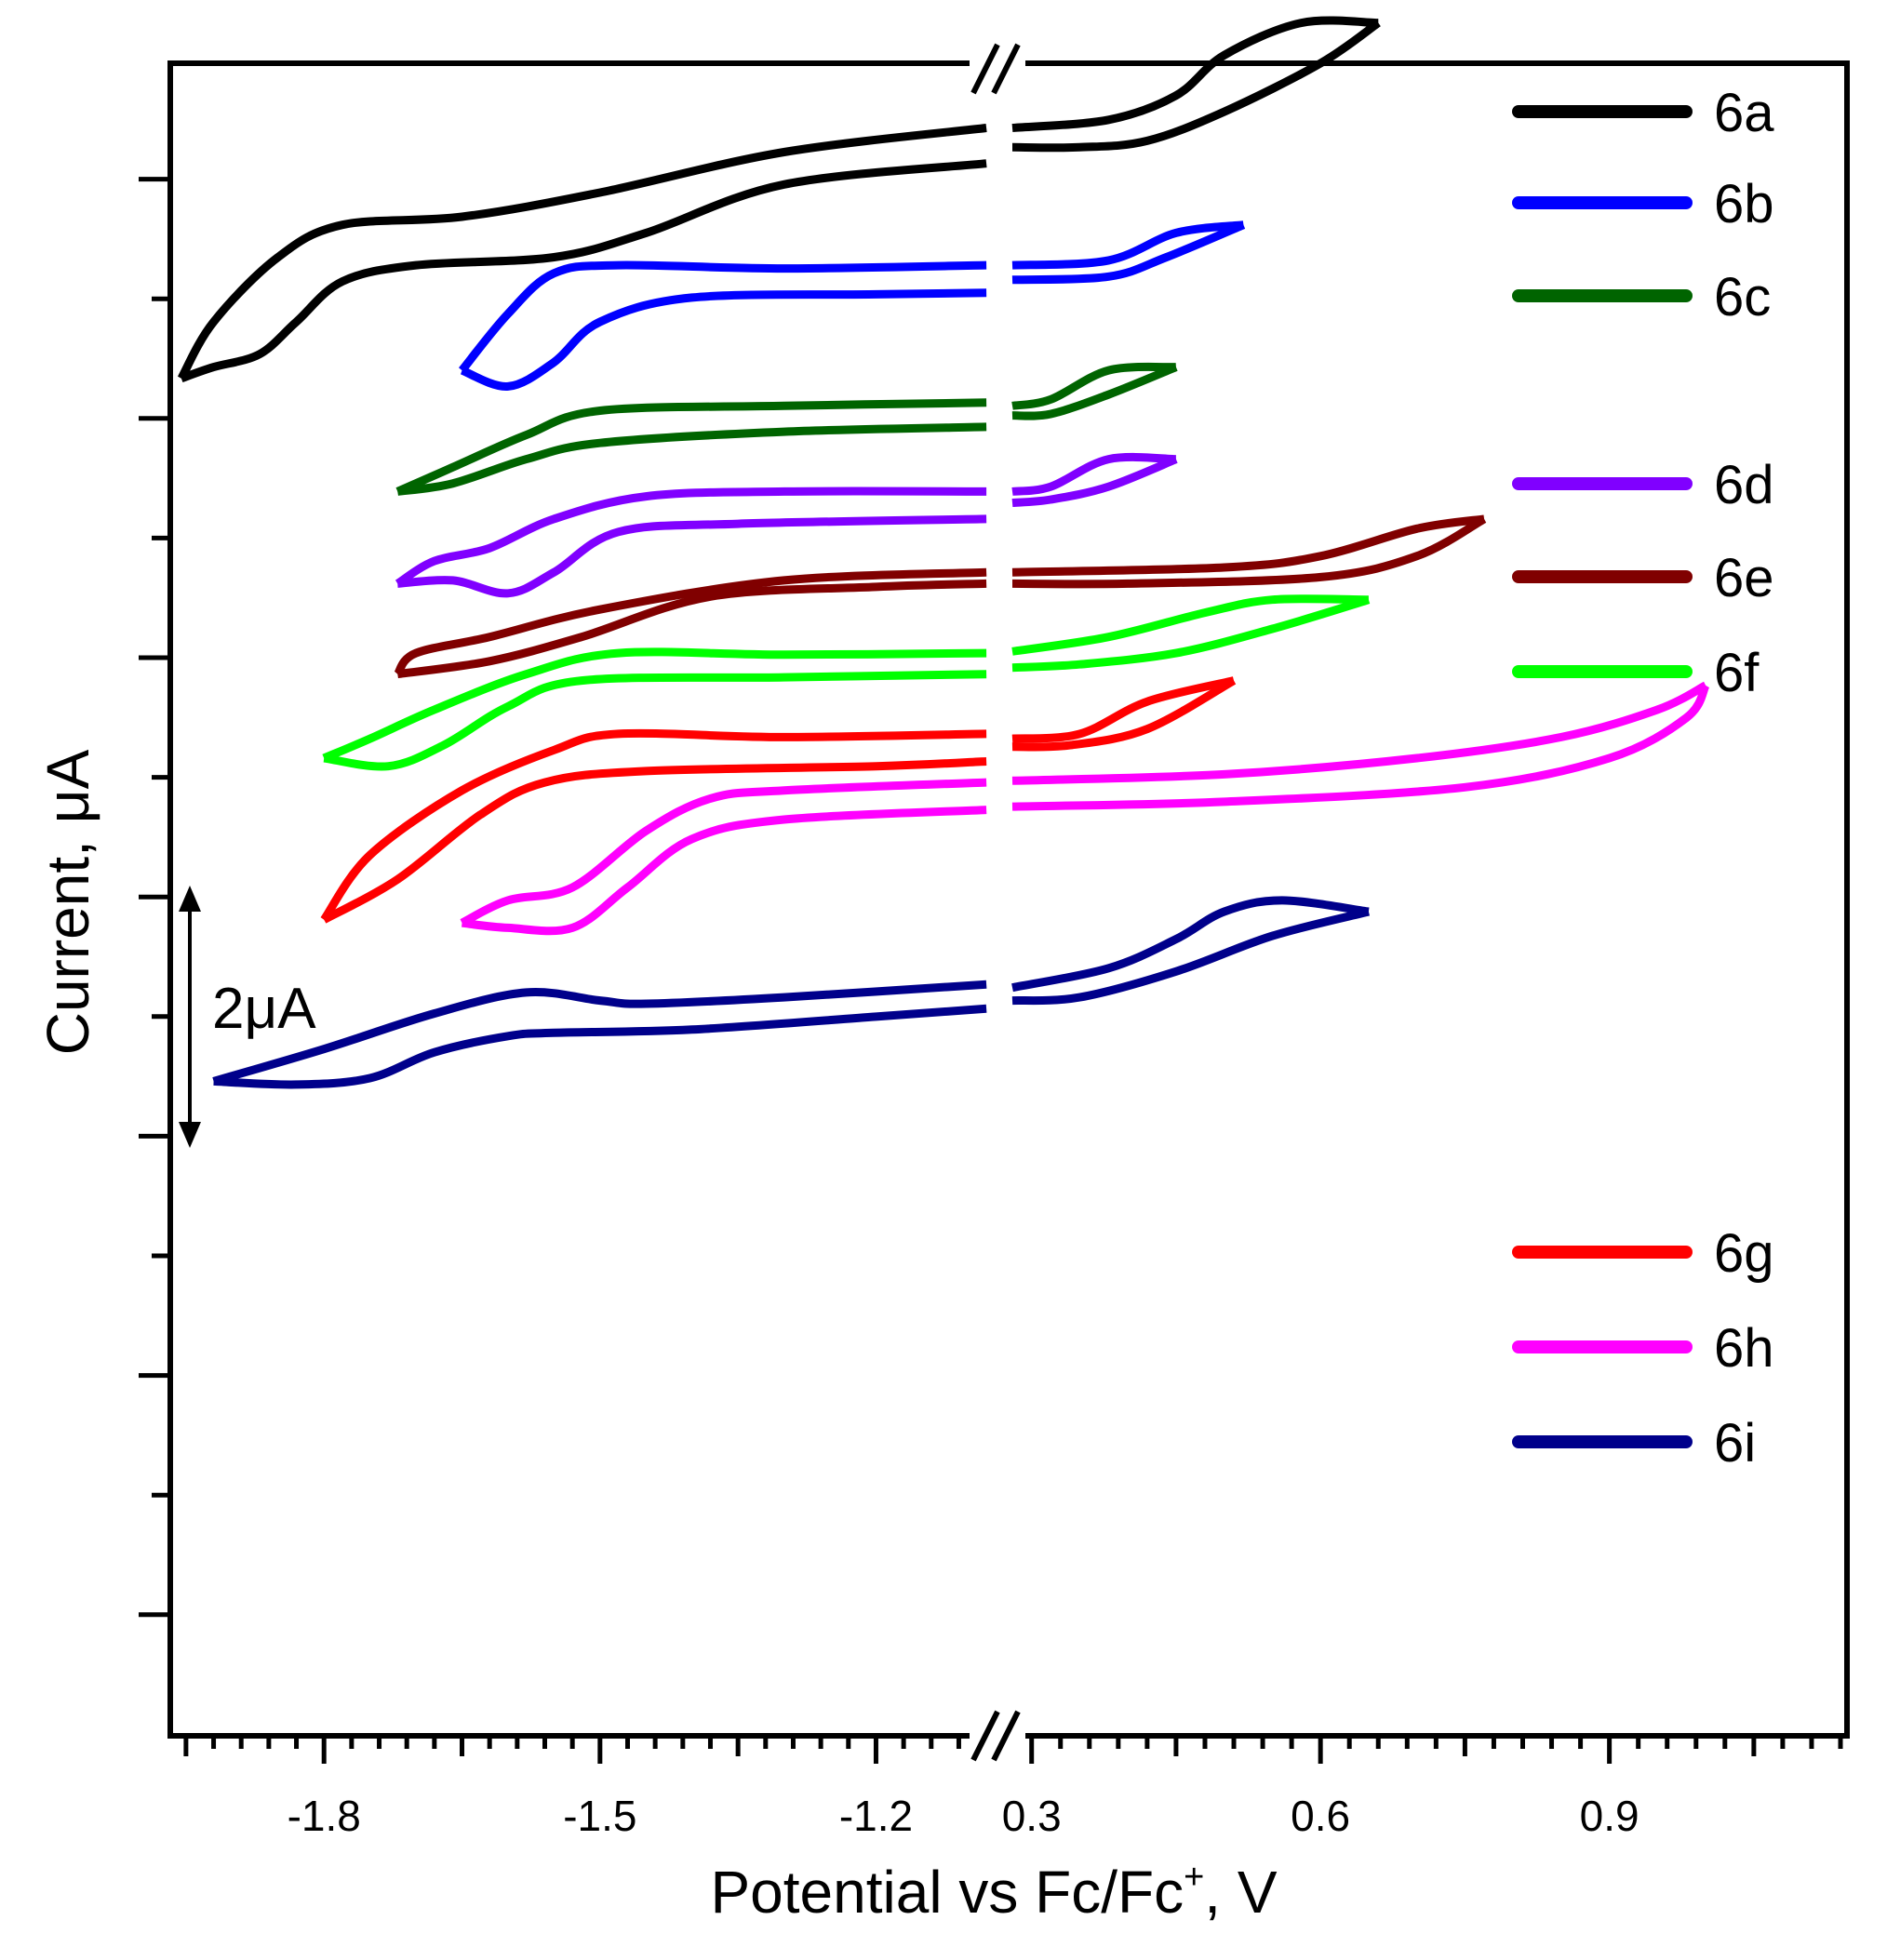  Describe the element at coordinates (1643, 1253) in the screenshot. I see `legend-item-6g: 6g` at that location.